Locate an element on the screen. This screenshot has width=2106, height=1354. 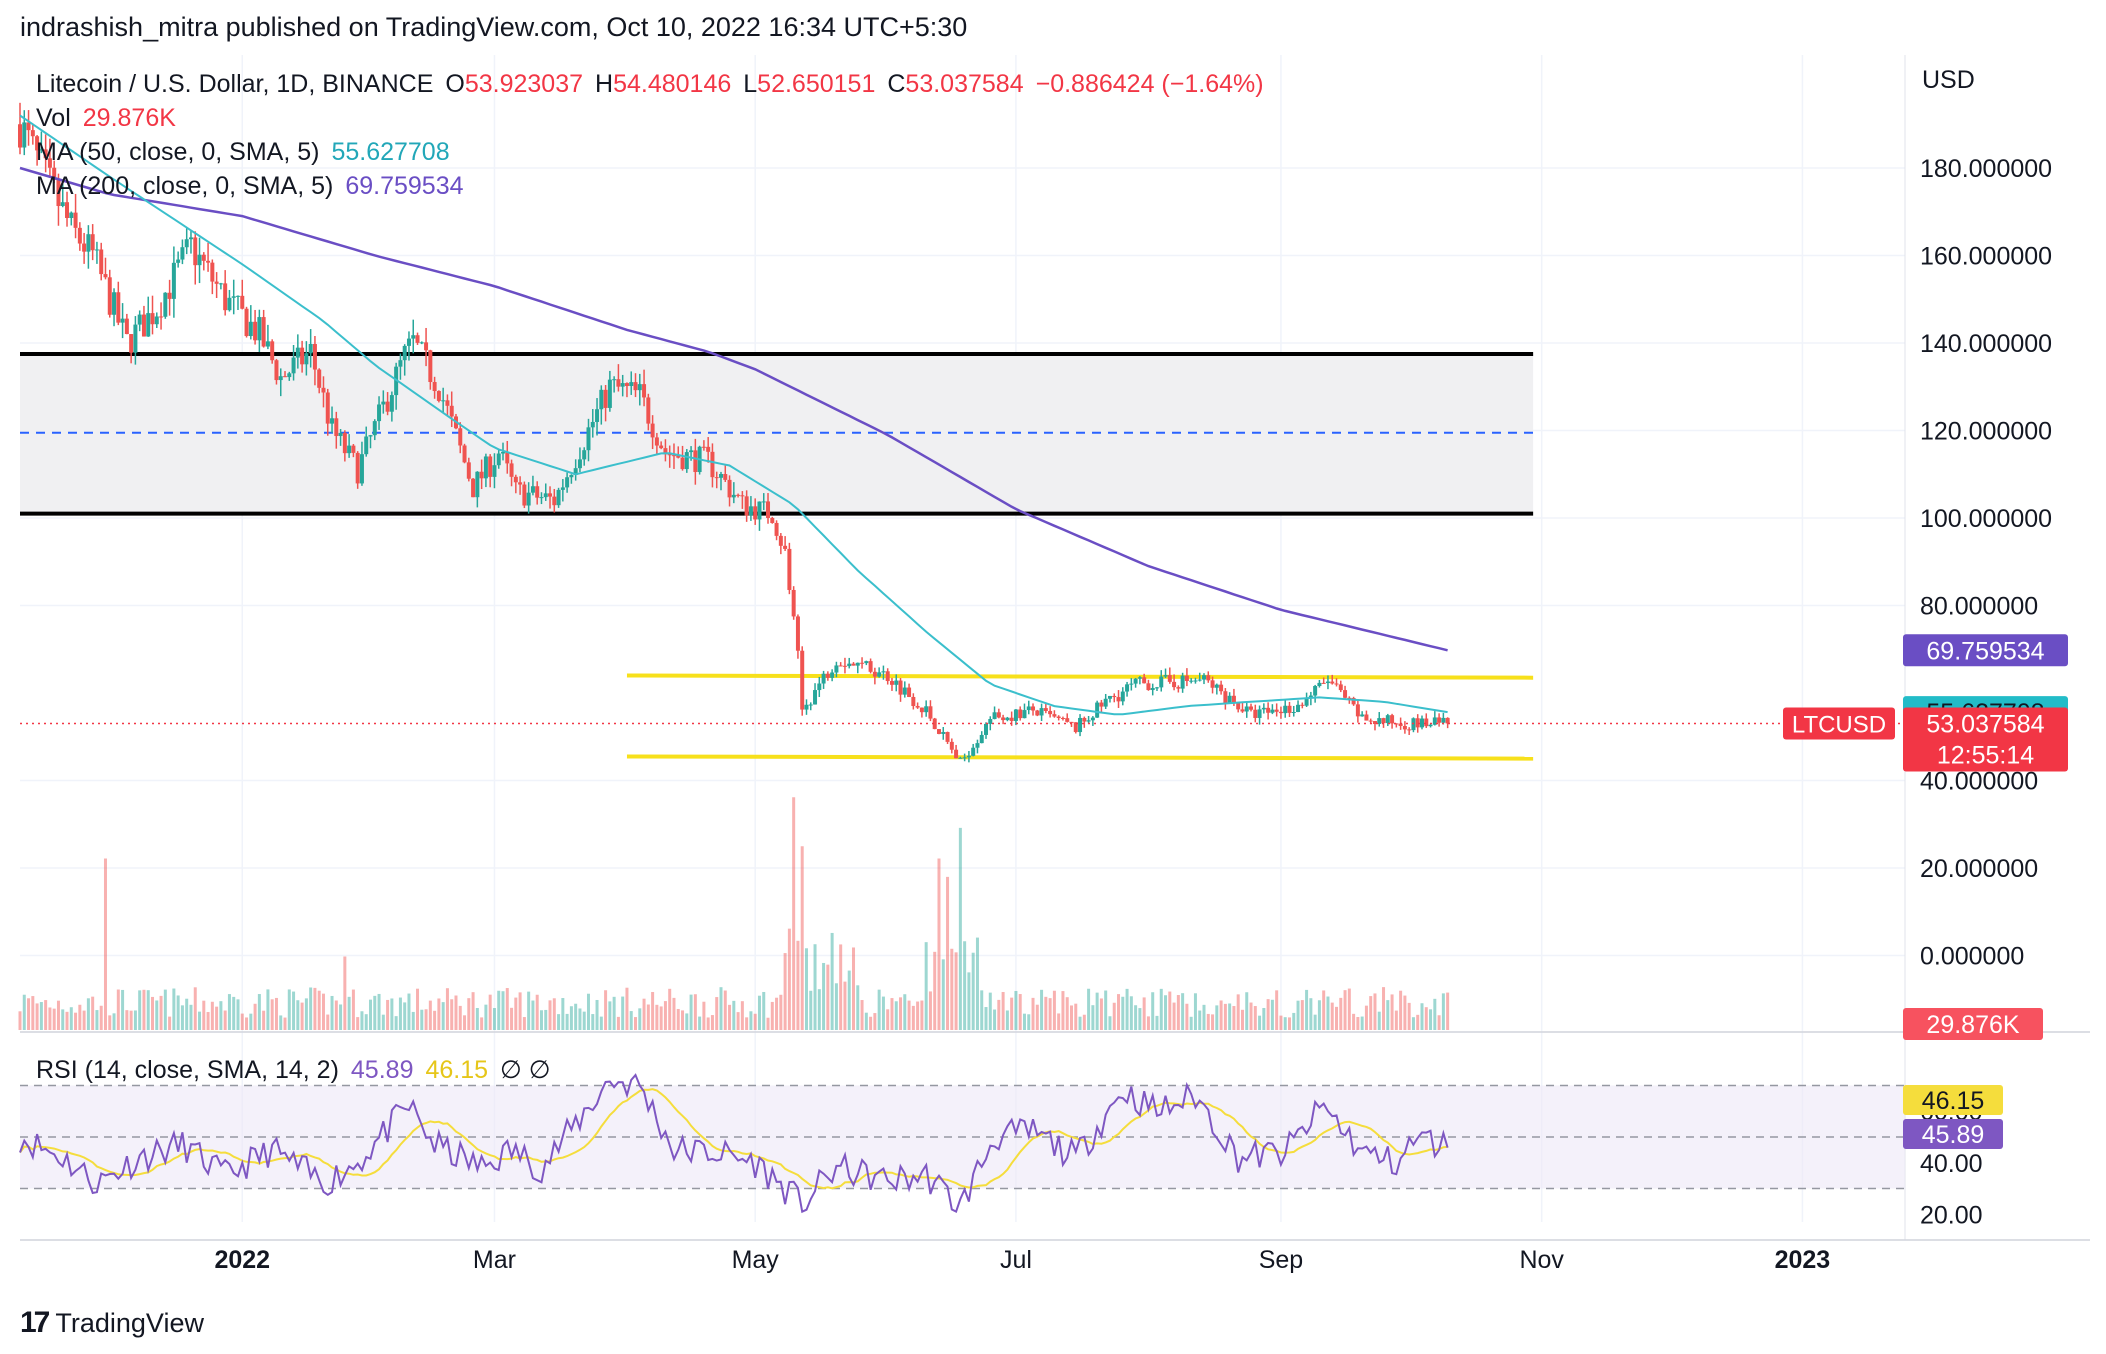
time-axis-label: 2022 is located at coordinates (242, 1260).